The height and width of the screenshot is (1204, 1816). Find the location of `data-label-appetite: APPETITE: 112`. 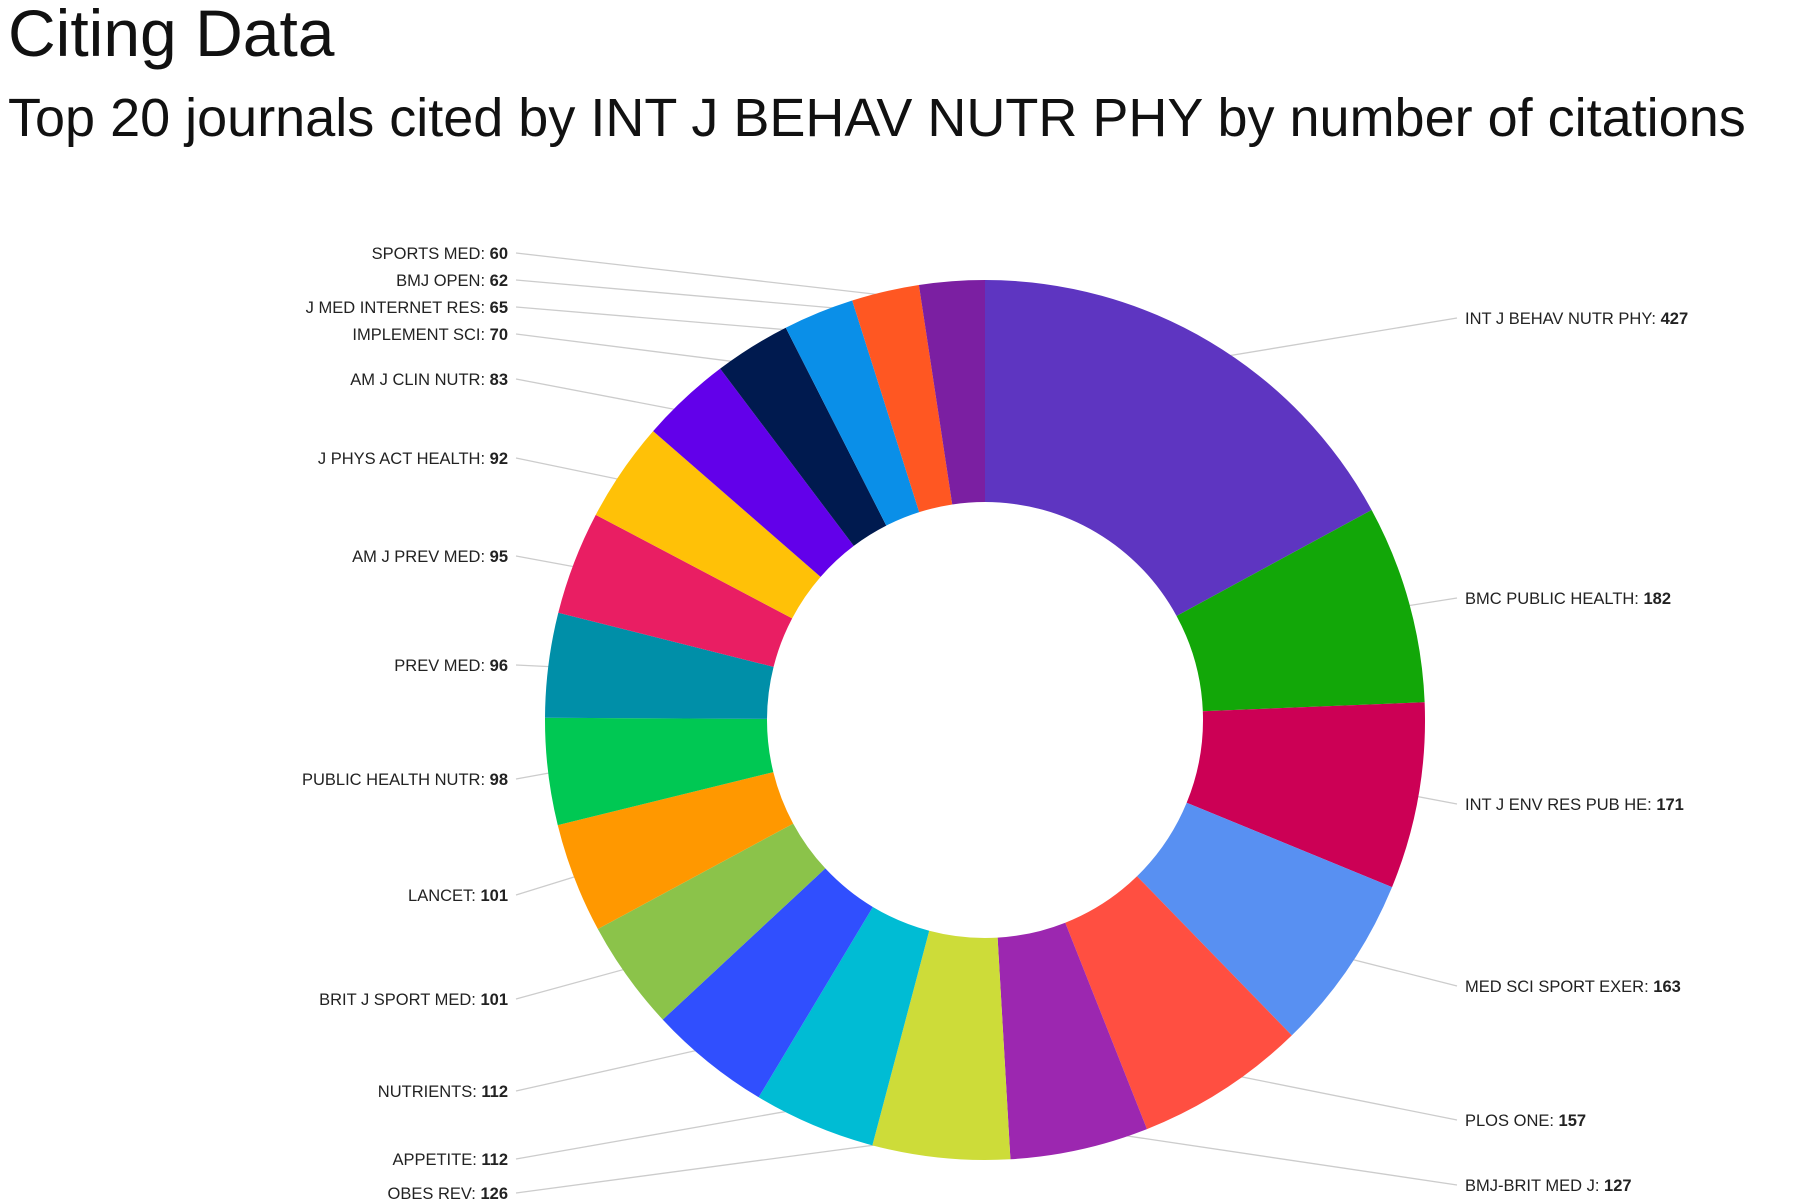

data-label-appetite: APPETITE: 112 is located at coordinates (450, 1160).